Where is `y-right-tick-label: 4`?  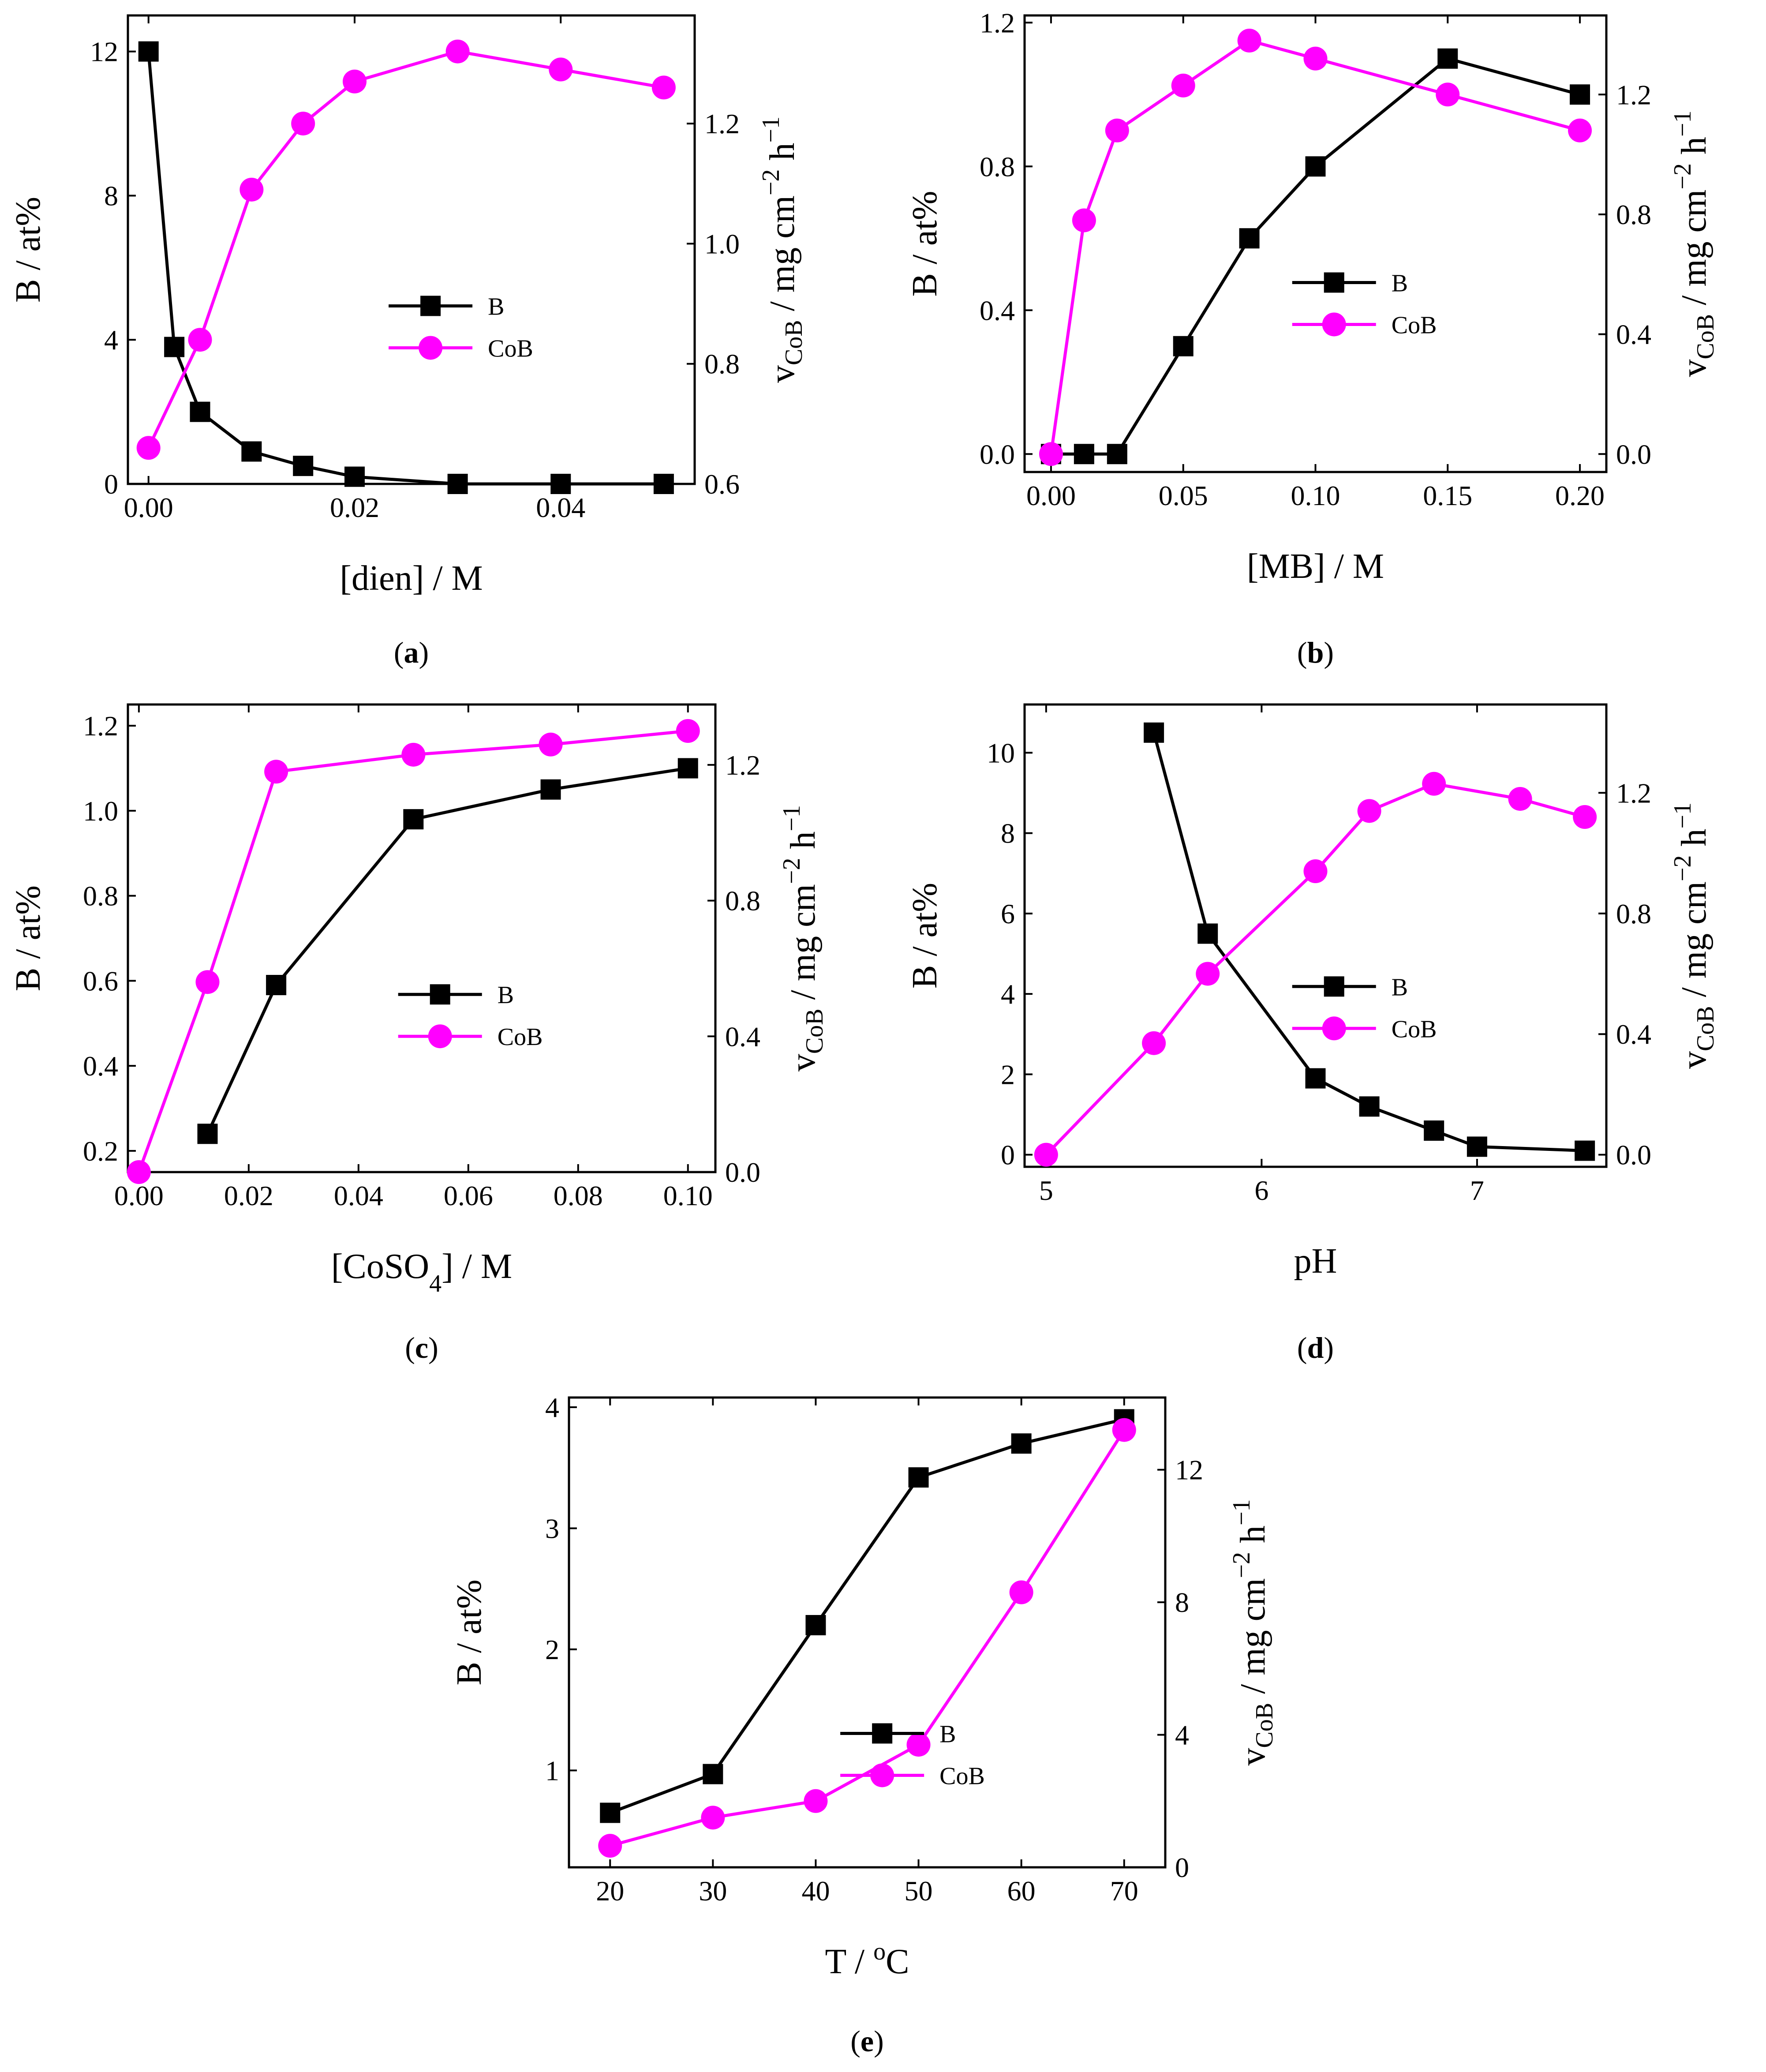
y-right-tick-label: 4 is located at coordinates (1182, 1736).